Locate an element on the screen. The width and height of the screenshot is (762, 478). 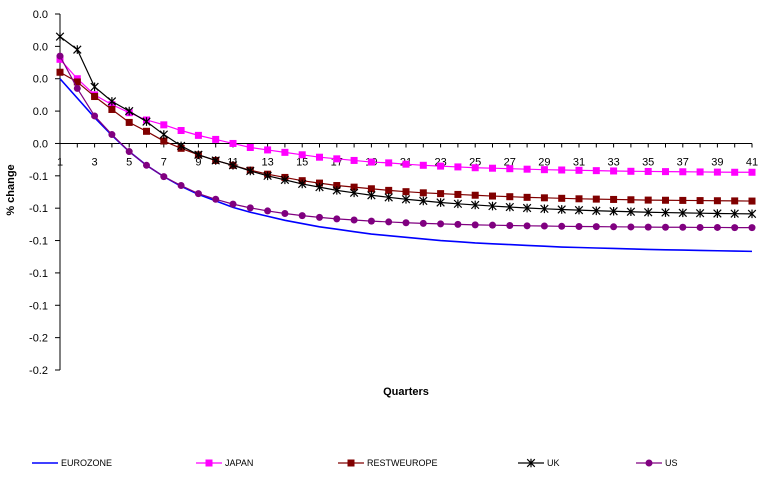
legend-item-us: US is located at coordinates (657, 463).